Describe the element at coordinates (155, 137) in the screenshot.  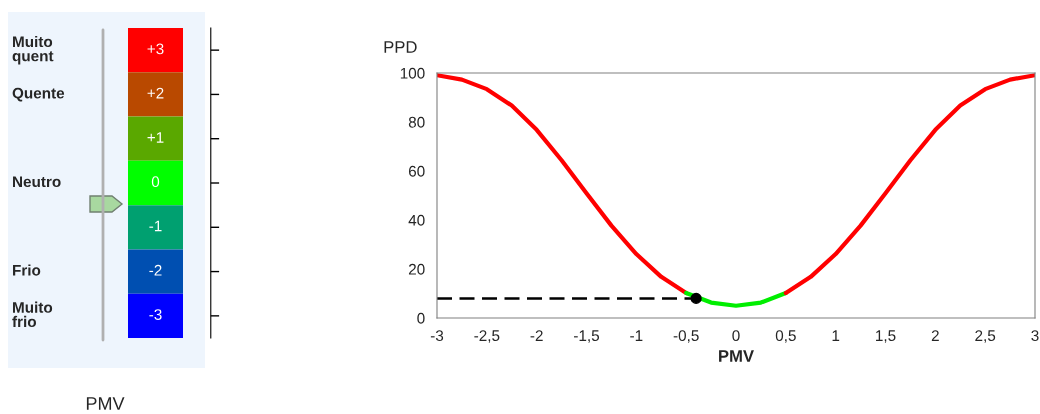
I see `data-label: +1` at that location.